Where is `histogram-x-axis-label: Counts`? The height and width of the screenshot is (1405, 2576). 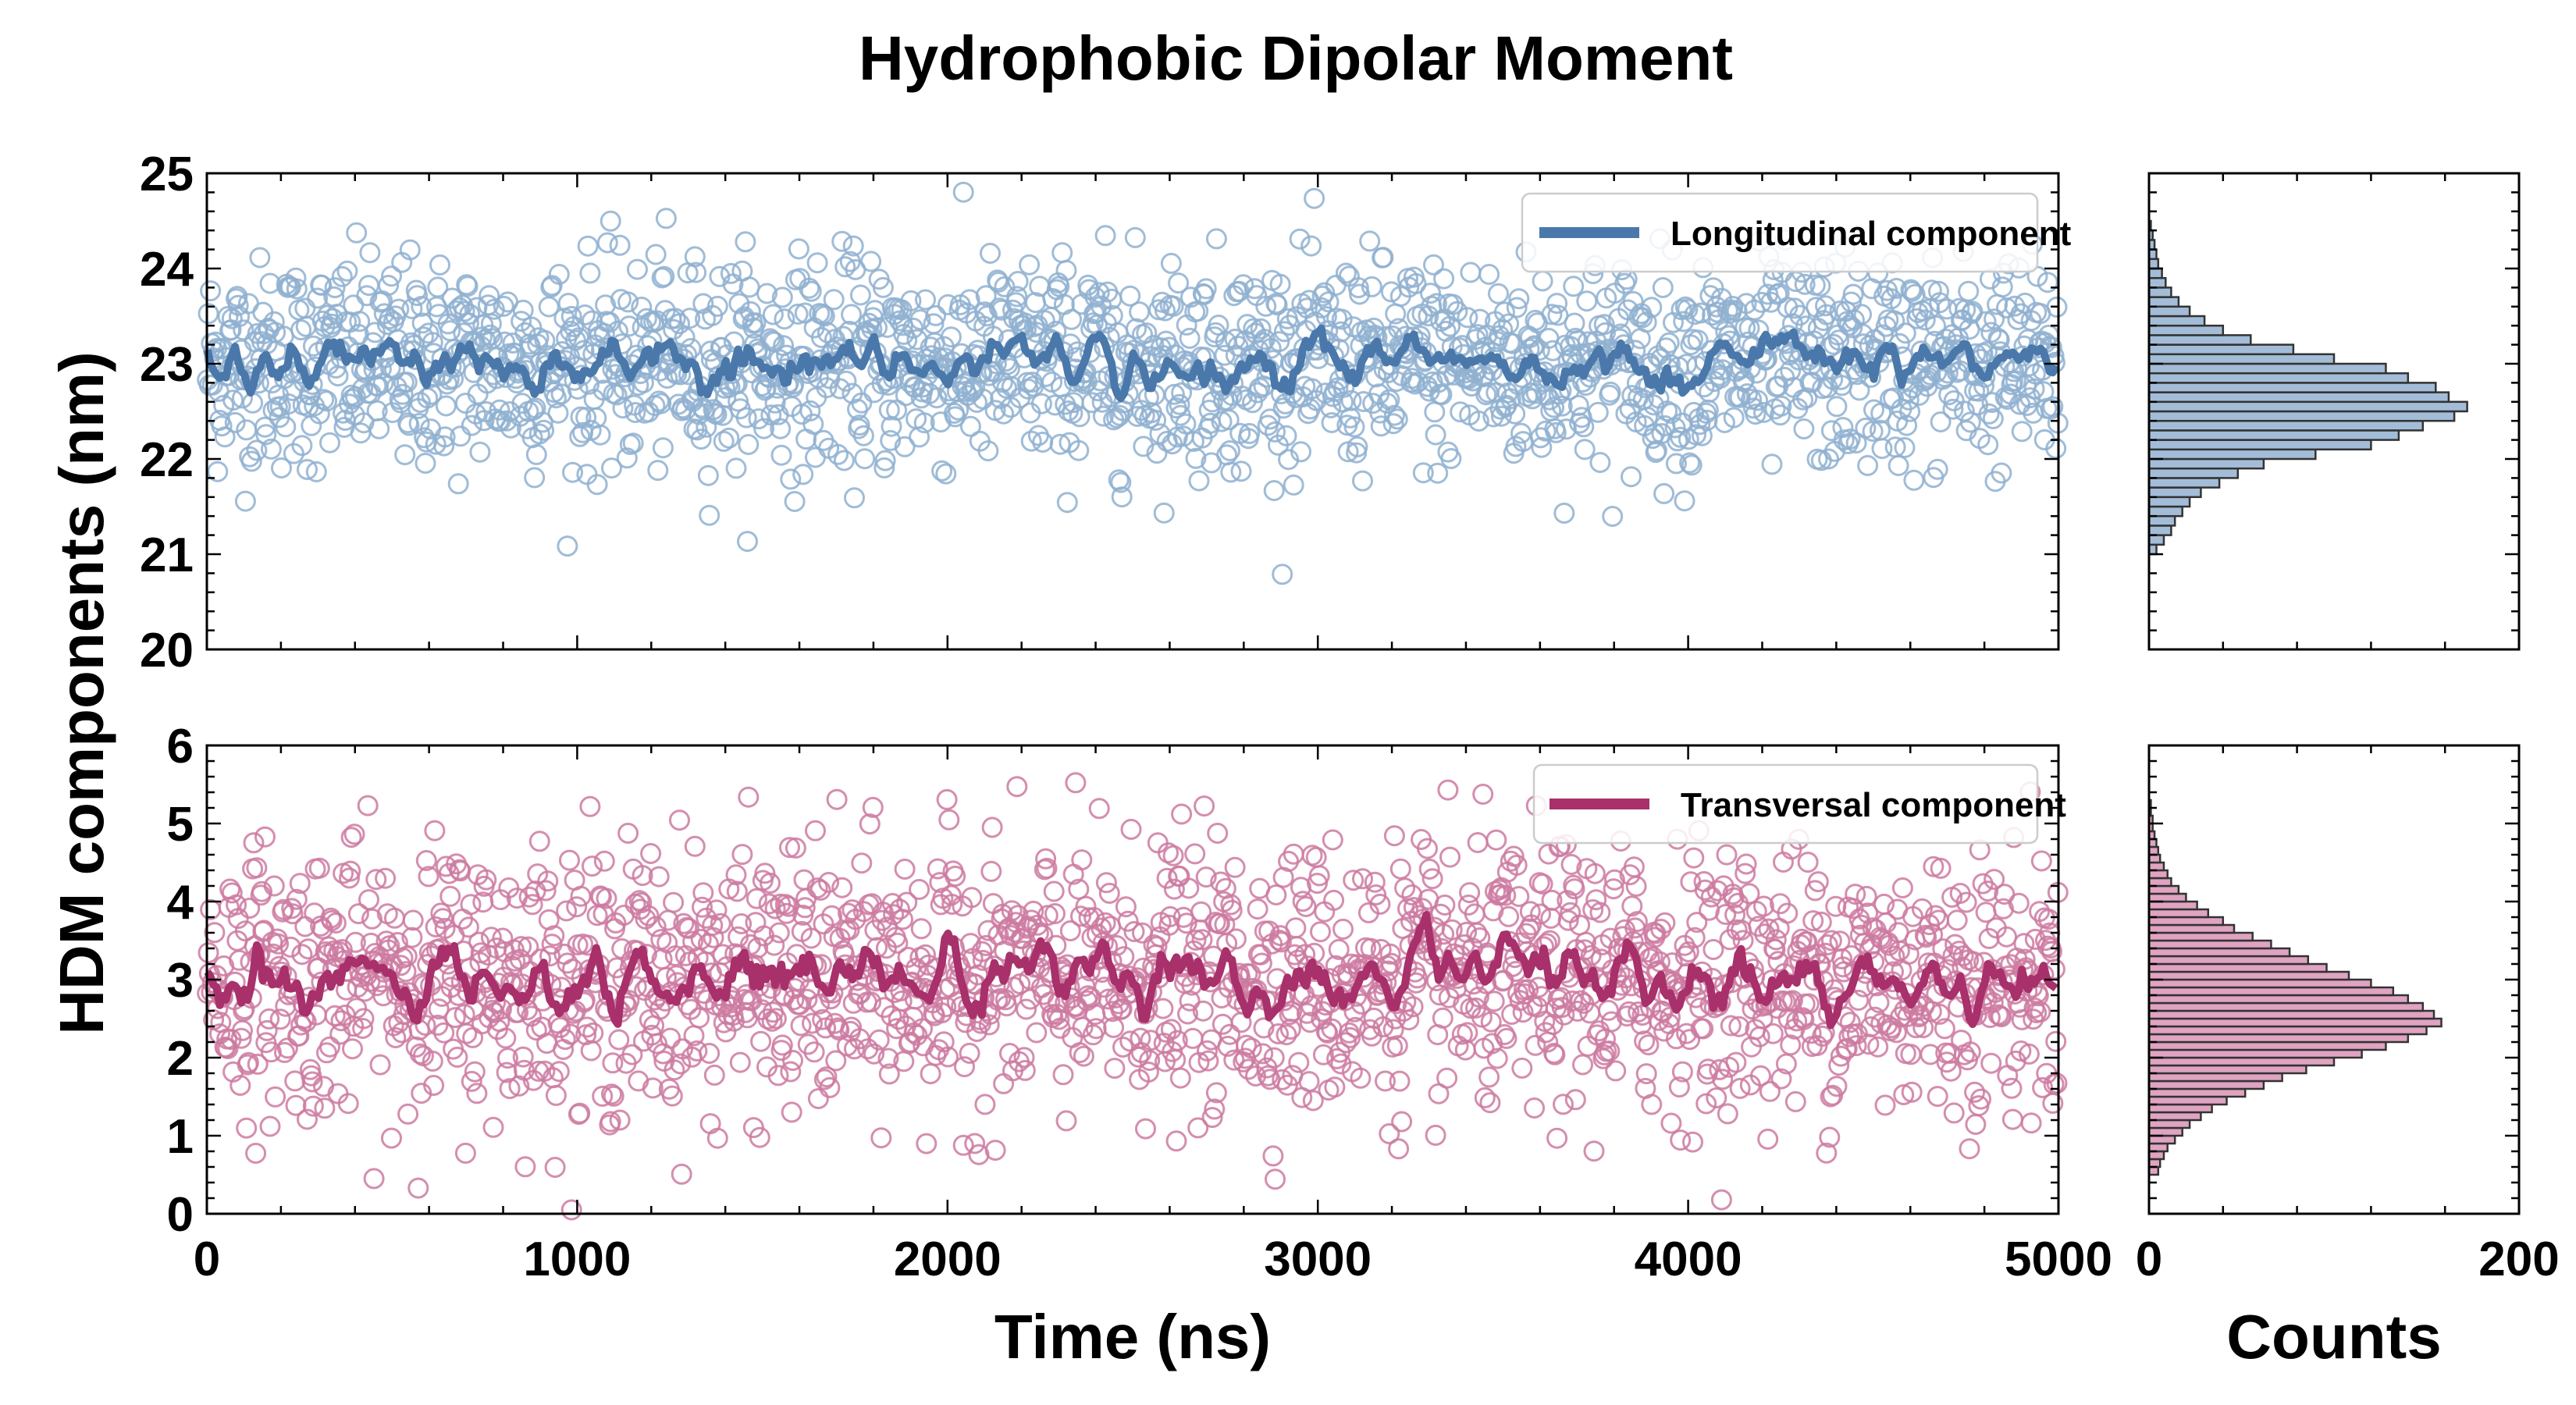 histogram-x-axis-label: Counts is located at coordinates (2334, 1337).